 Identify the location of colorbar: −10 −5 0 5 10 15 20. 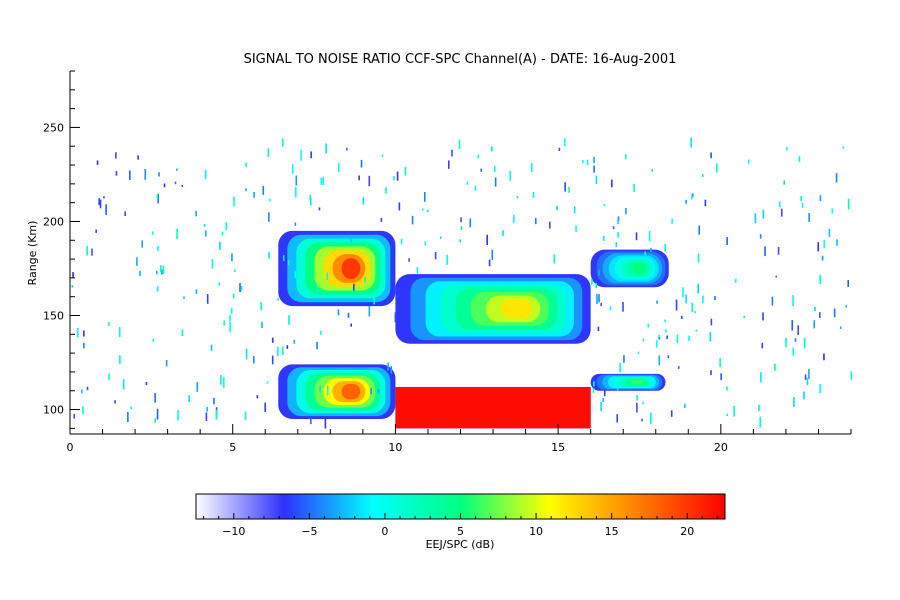
(460, 515).